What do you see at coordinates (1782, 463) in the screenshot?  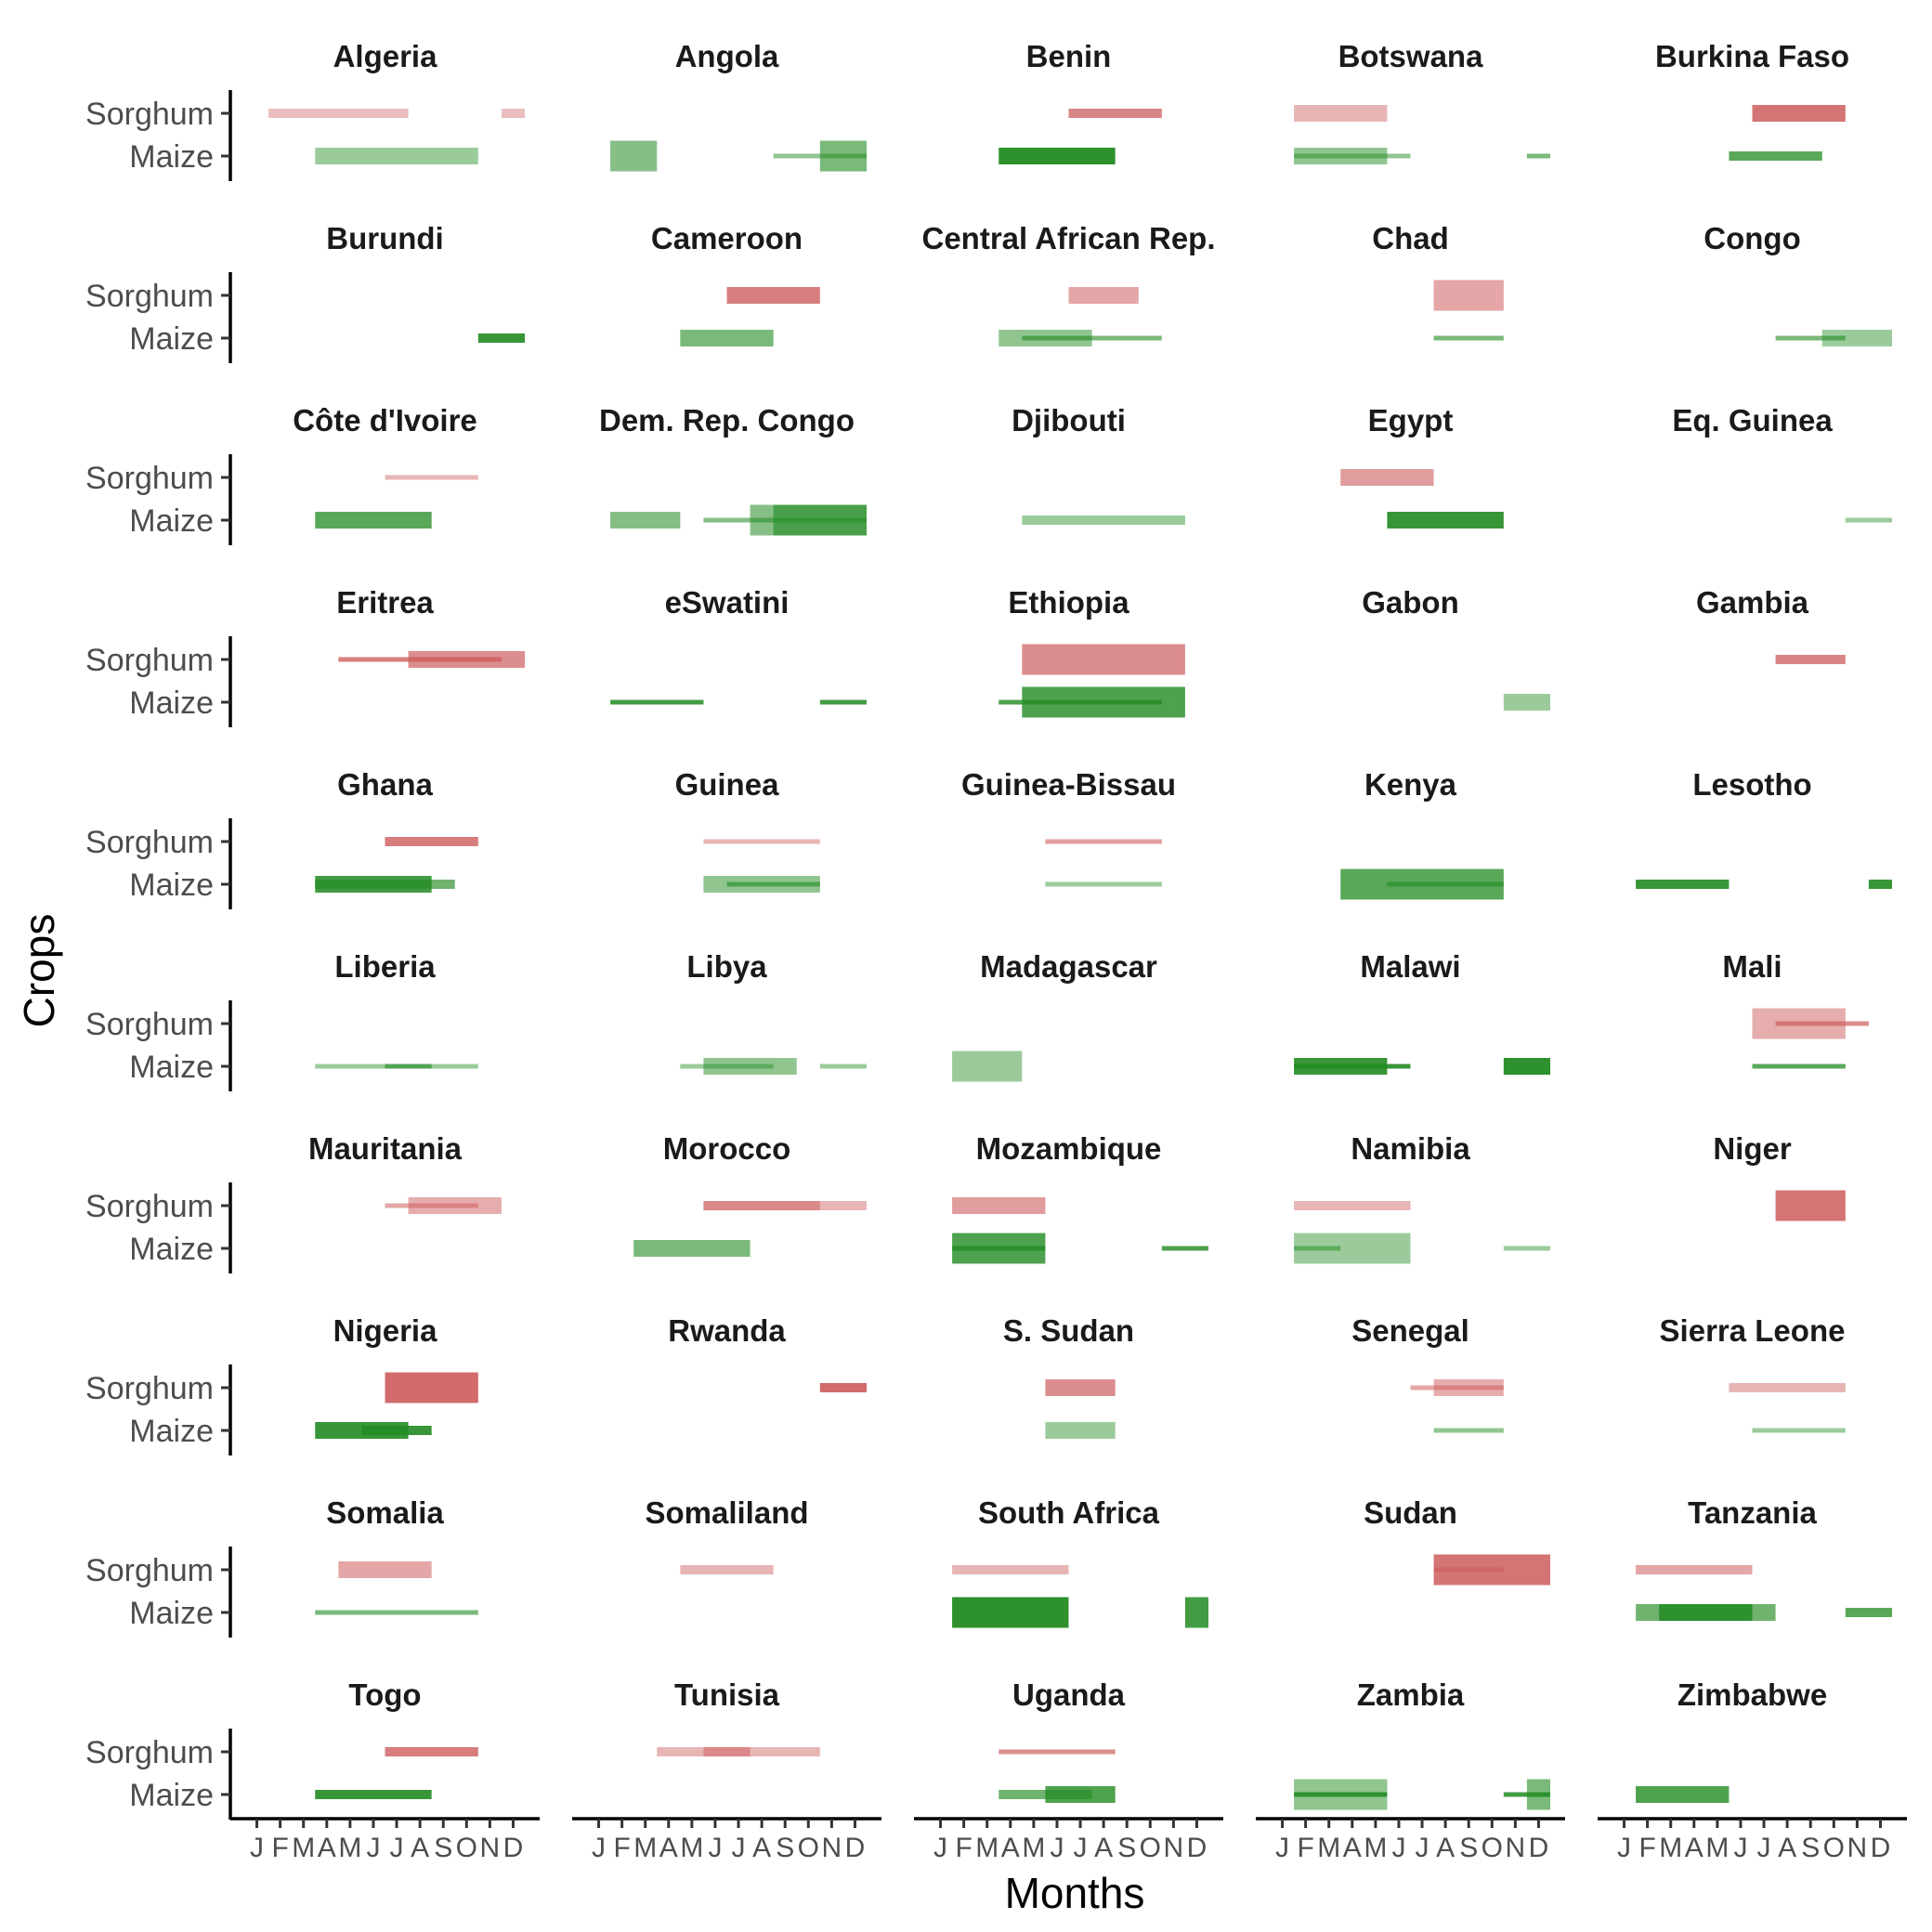 I see `panel-eq-guinea: Eq. Guinea` at bounding box center [1782, 463].